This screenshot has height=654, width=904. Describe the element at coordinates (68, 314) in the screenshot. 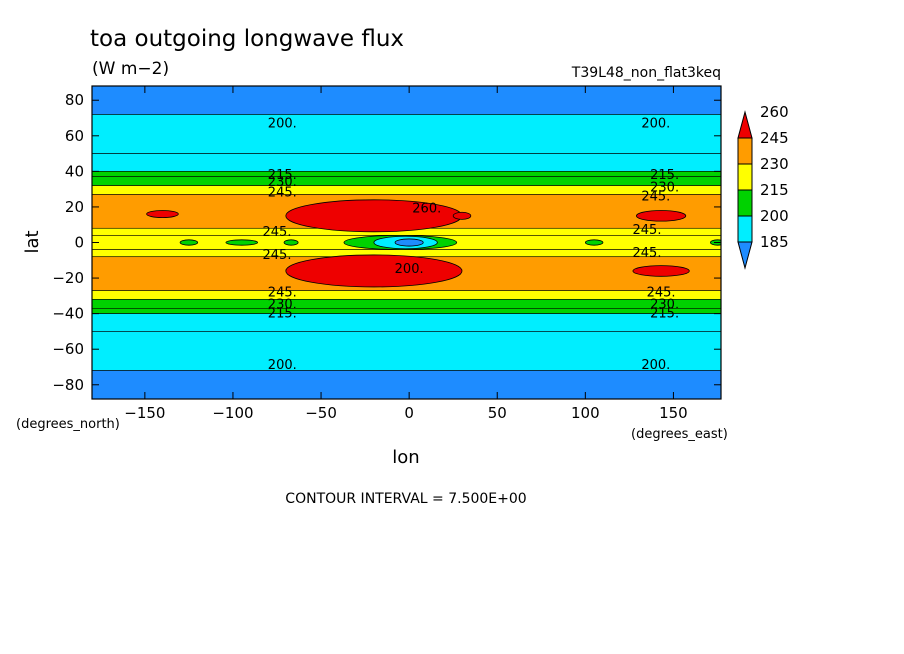

I see `y-tick-label: −40` at that location.